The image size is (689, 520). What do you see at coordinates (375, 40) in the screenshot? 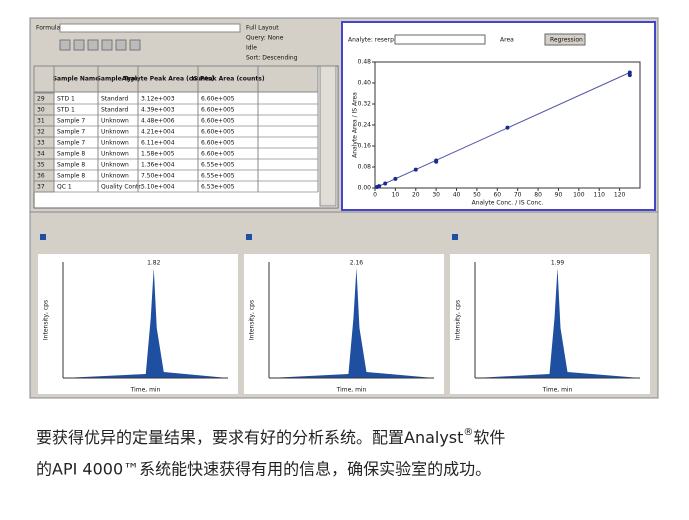
I see `analyte: Analyte: reserpine` at bounding box center [375, 40].